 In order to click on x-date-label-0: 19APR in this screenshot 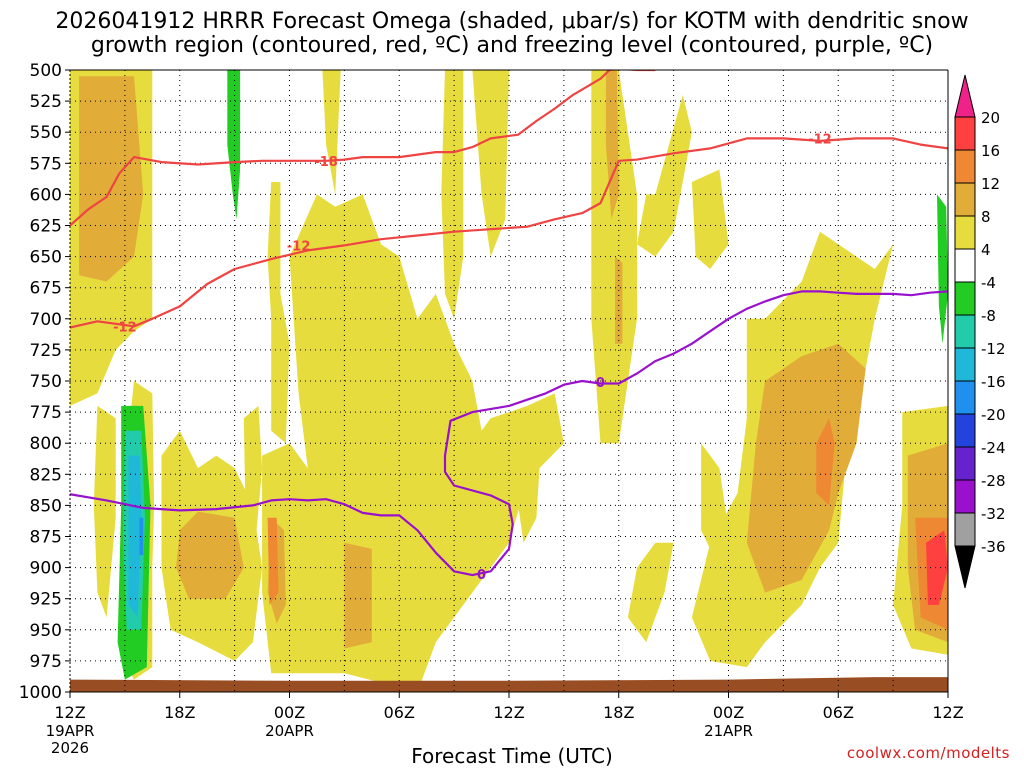, I will do `click(70, 731)`.